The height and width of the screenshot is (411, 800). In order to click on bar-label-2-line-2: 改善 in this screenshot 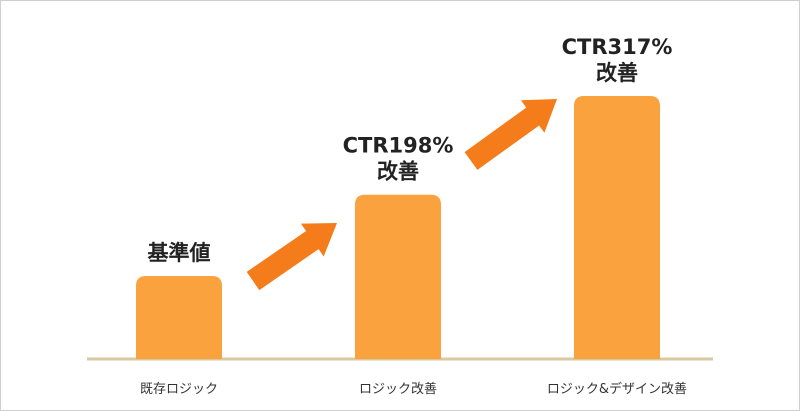, I will do `click(398, 172)`.